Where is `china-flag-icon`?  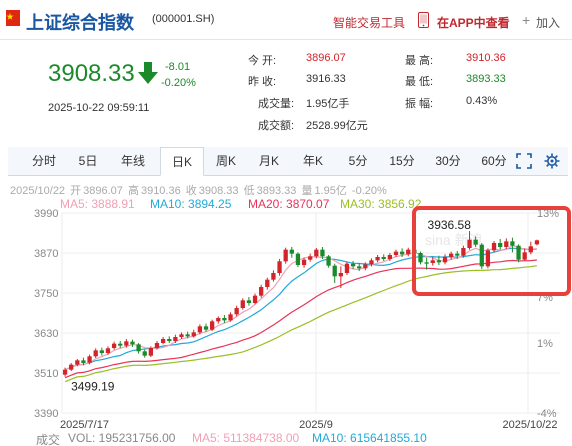 china-flag-icon is located at coordinates (13, 18).